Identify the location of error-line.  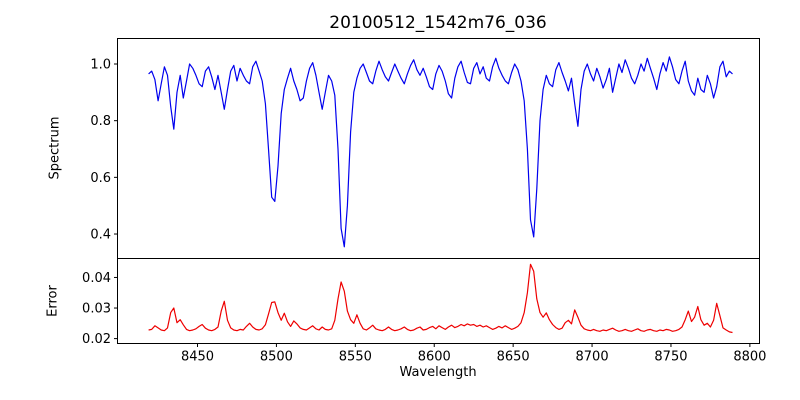
(440, 298).